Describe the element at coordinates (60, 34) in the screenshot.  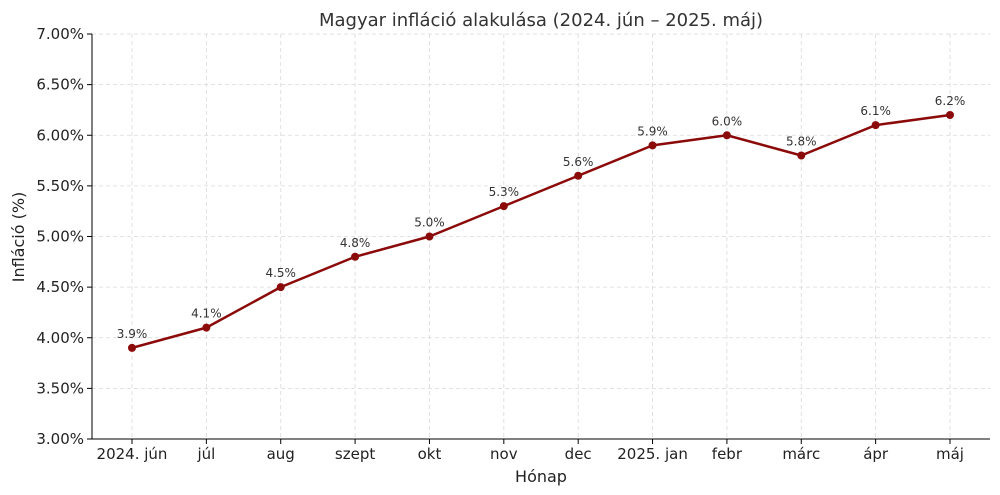
I see `y-tick-label: 7.00%` at that location.